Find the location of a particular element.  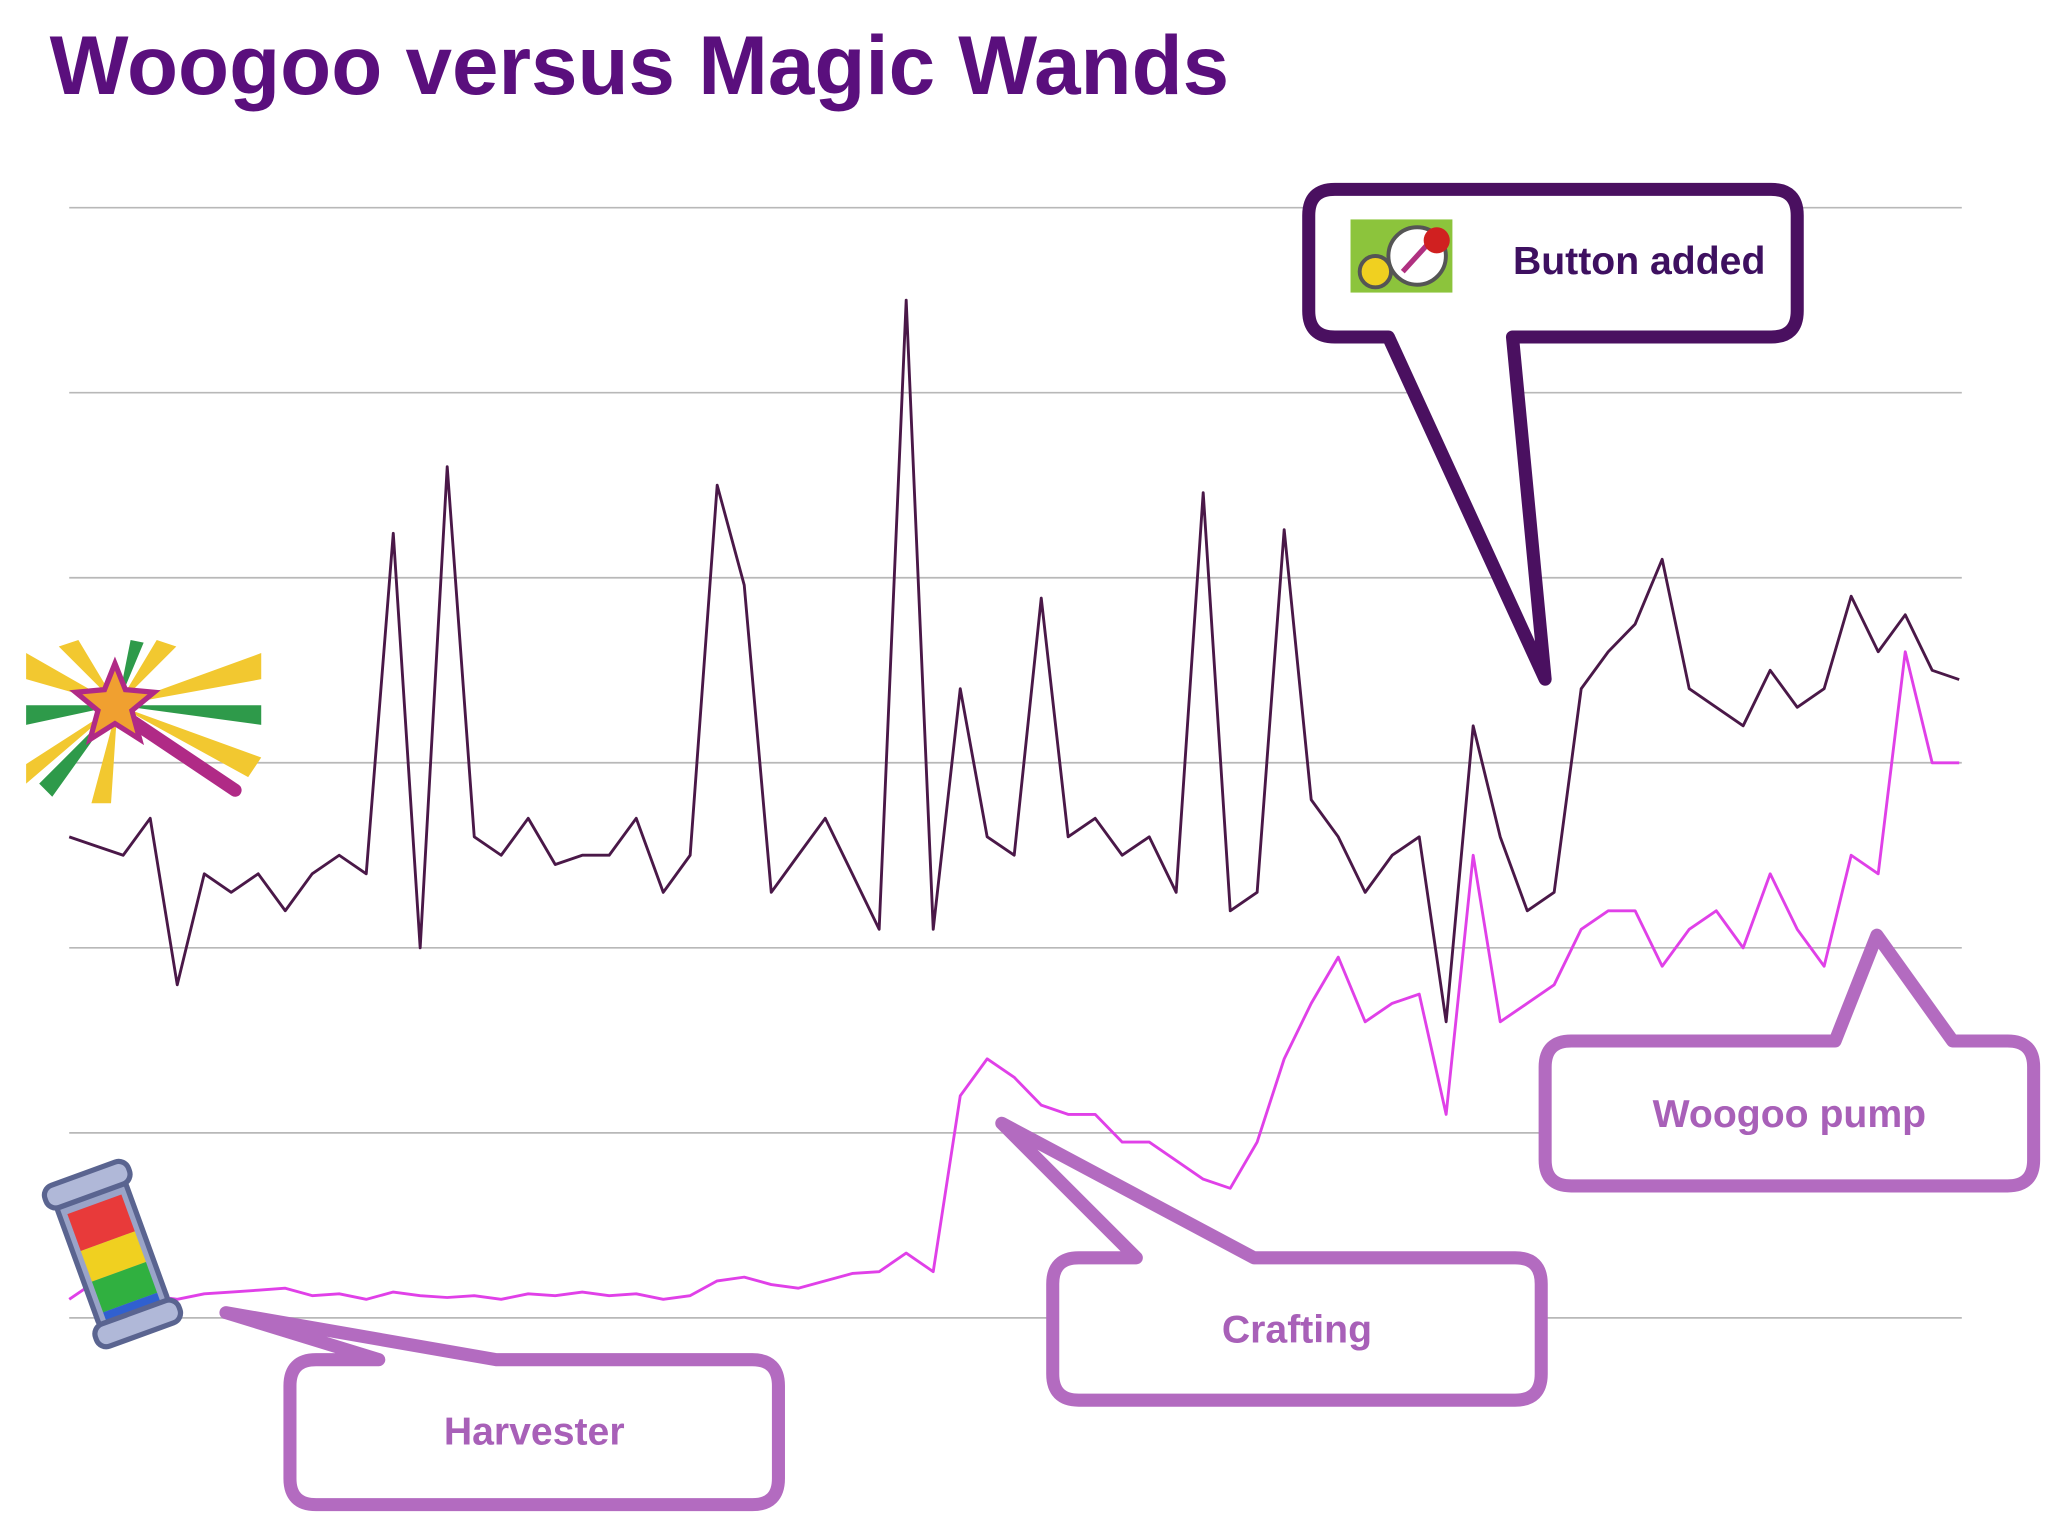

button-icon is located at coordinates (1401, 256).